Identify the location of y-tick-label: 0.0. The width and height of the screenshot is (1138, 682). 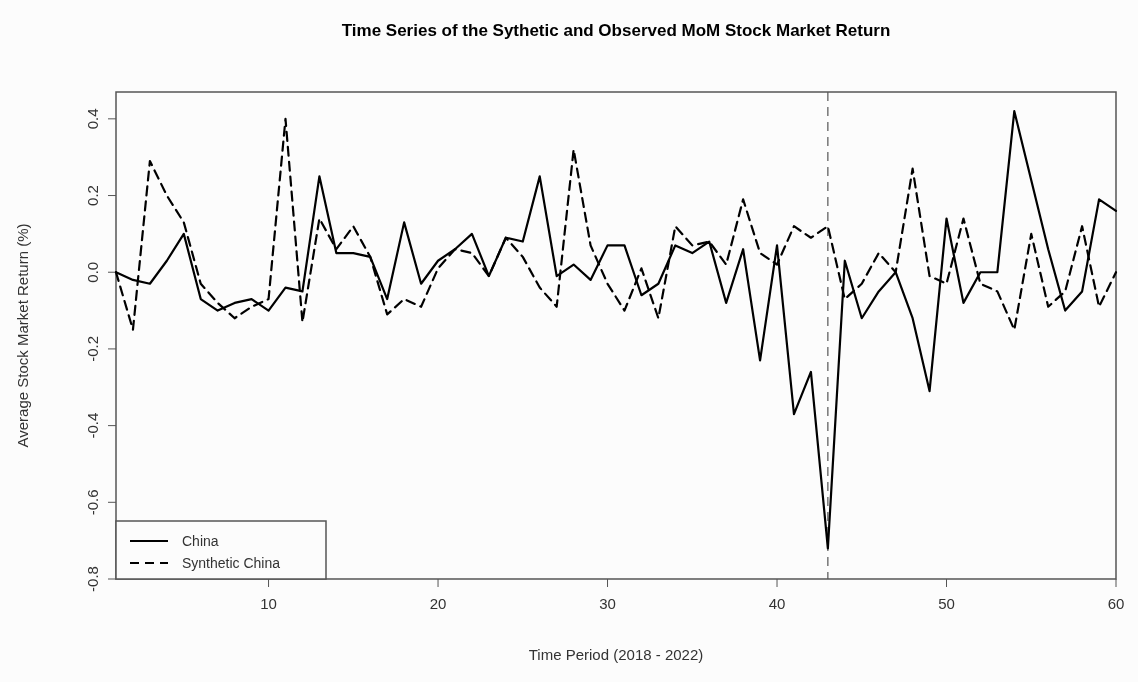
(92, 272).